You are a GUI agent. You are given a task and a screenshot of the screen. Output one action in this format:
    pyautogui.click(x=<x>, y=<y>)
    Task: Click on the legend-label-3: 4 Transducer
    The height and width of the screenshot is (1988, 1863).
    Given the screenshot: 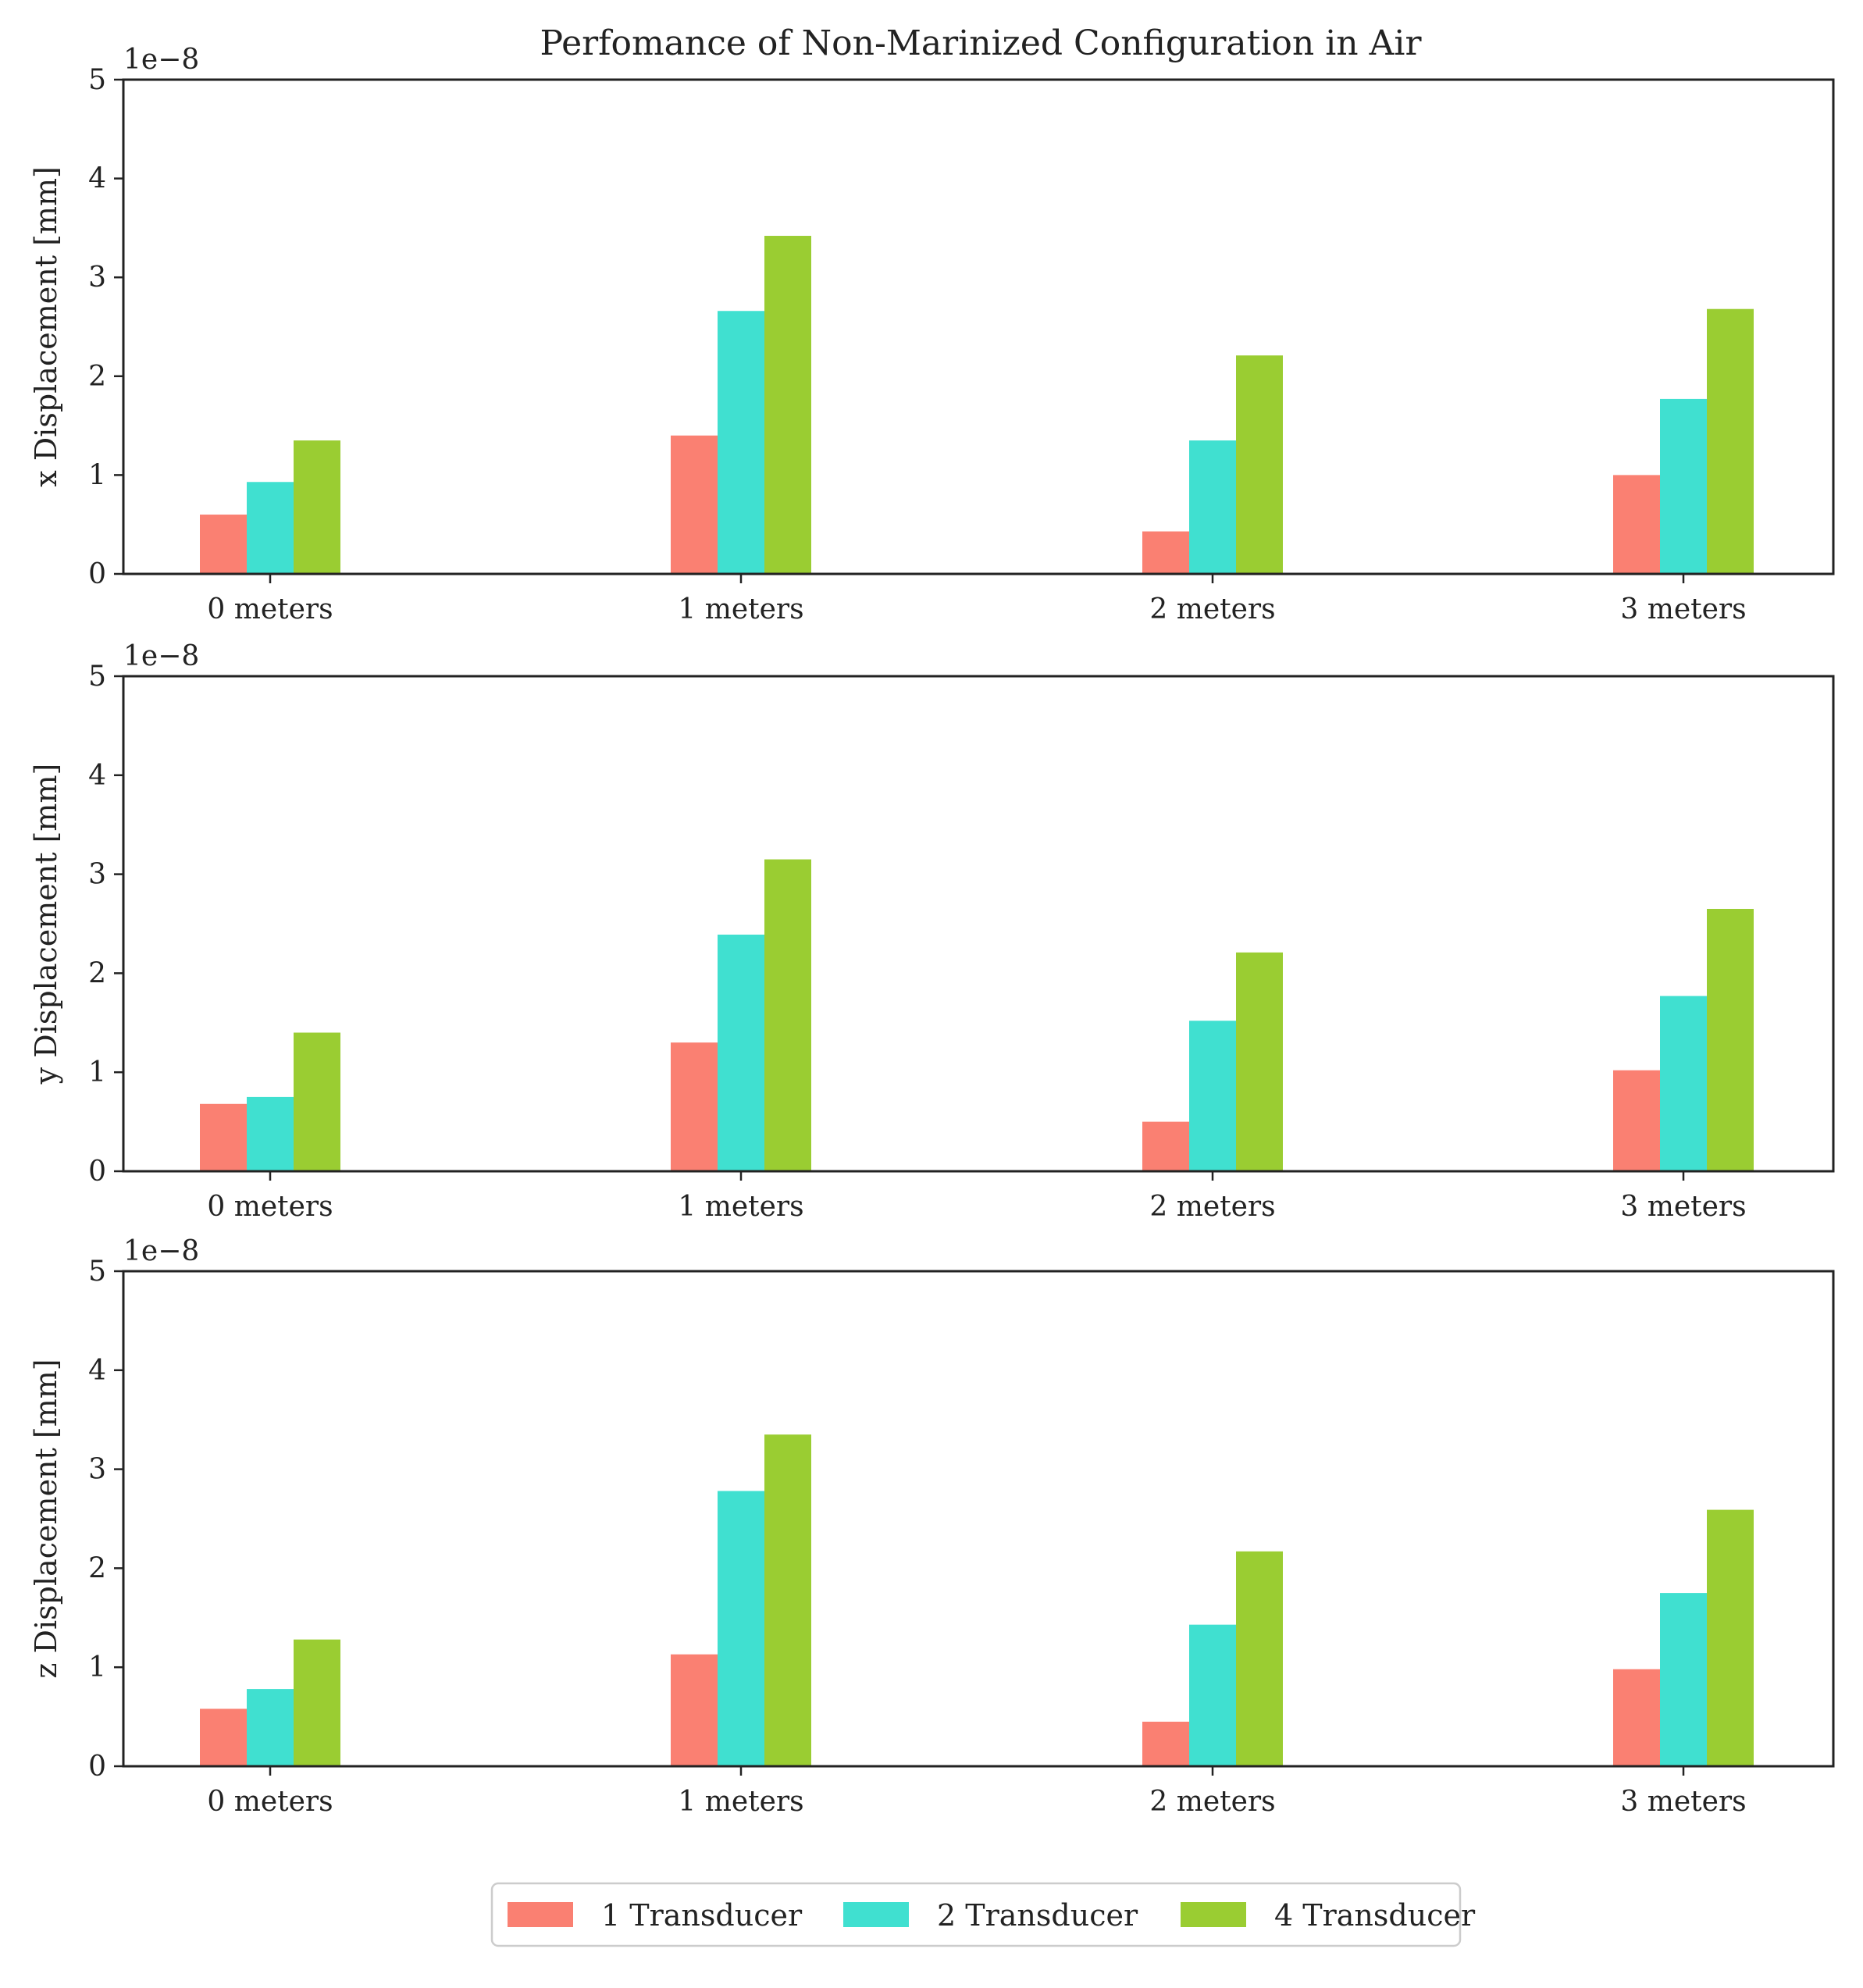 What is the action you would take?
    pyautogui.click(x=1375, y=1915)
    